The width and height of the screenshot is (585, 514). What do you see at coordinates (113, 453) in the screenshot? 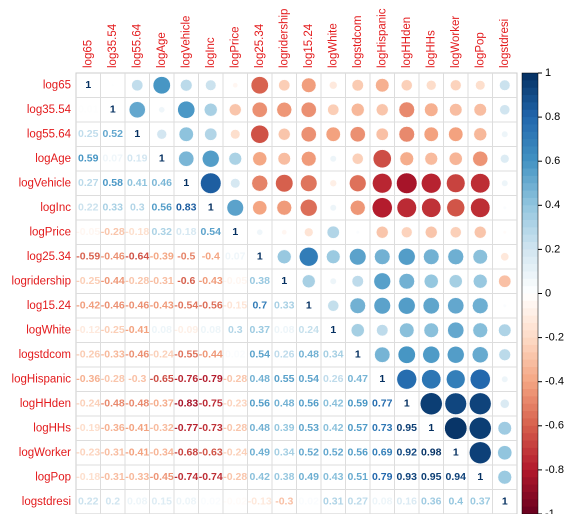
I see `correlation-value: -0.31` at bounding box center [113, 453].